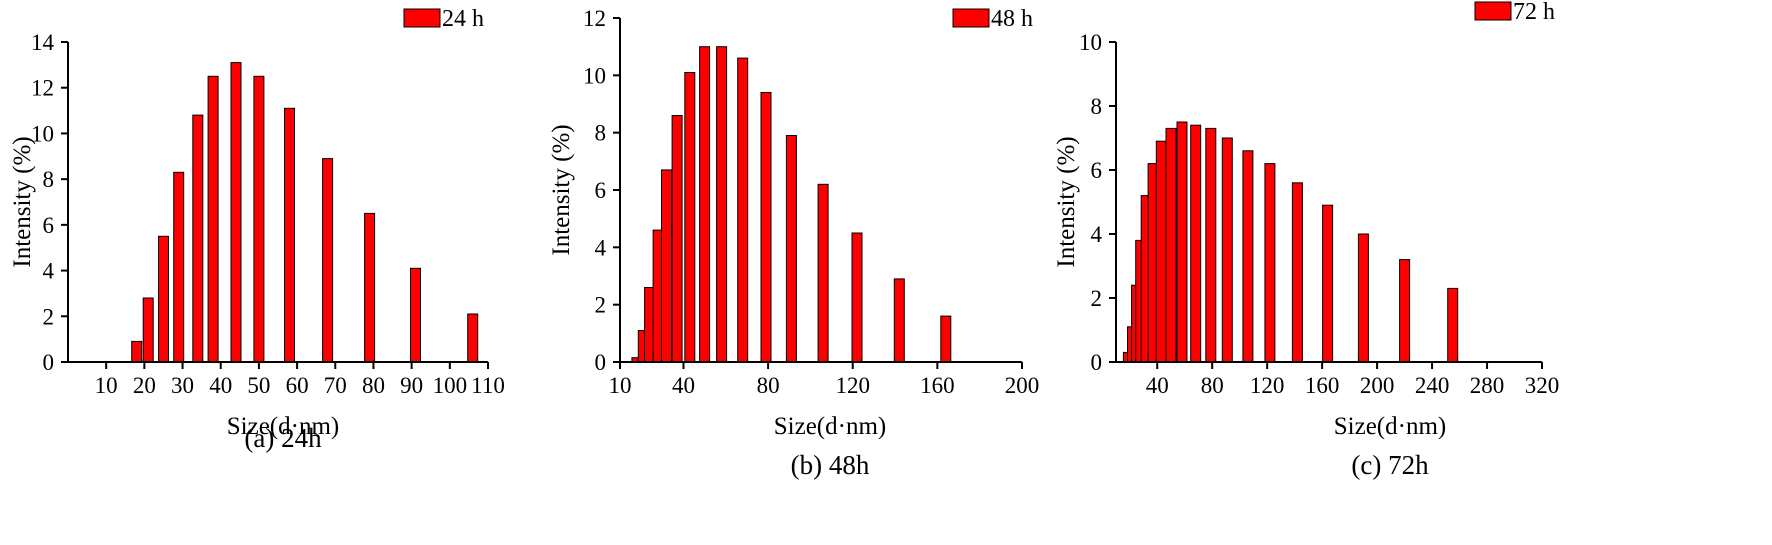  I want to click on x-tick-label: 70, so click(335, 385).